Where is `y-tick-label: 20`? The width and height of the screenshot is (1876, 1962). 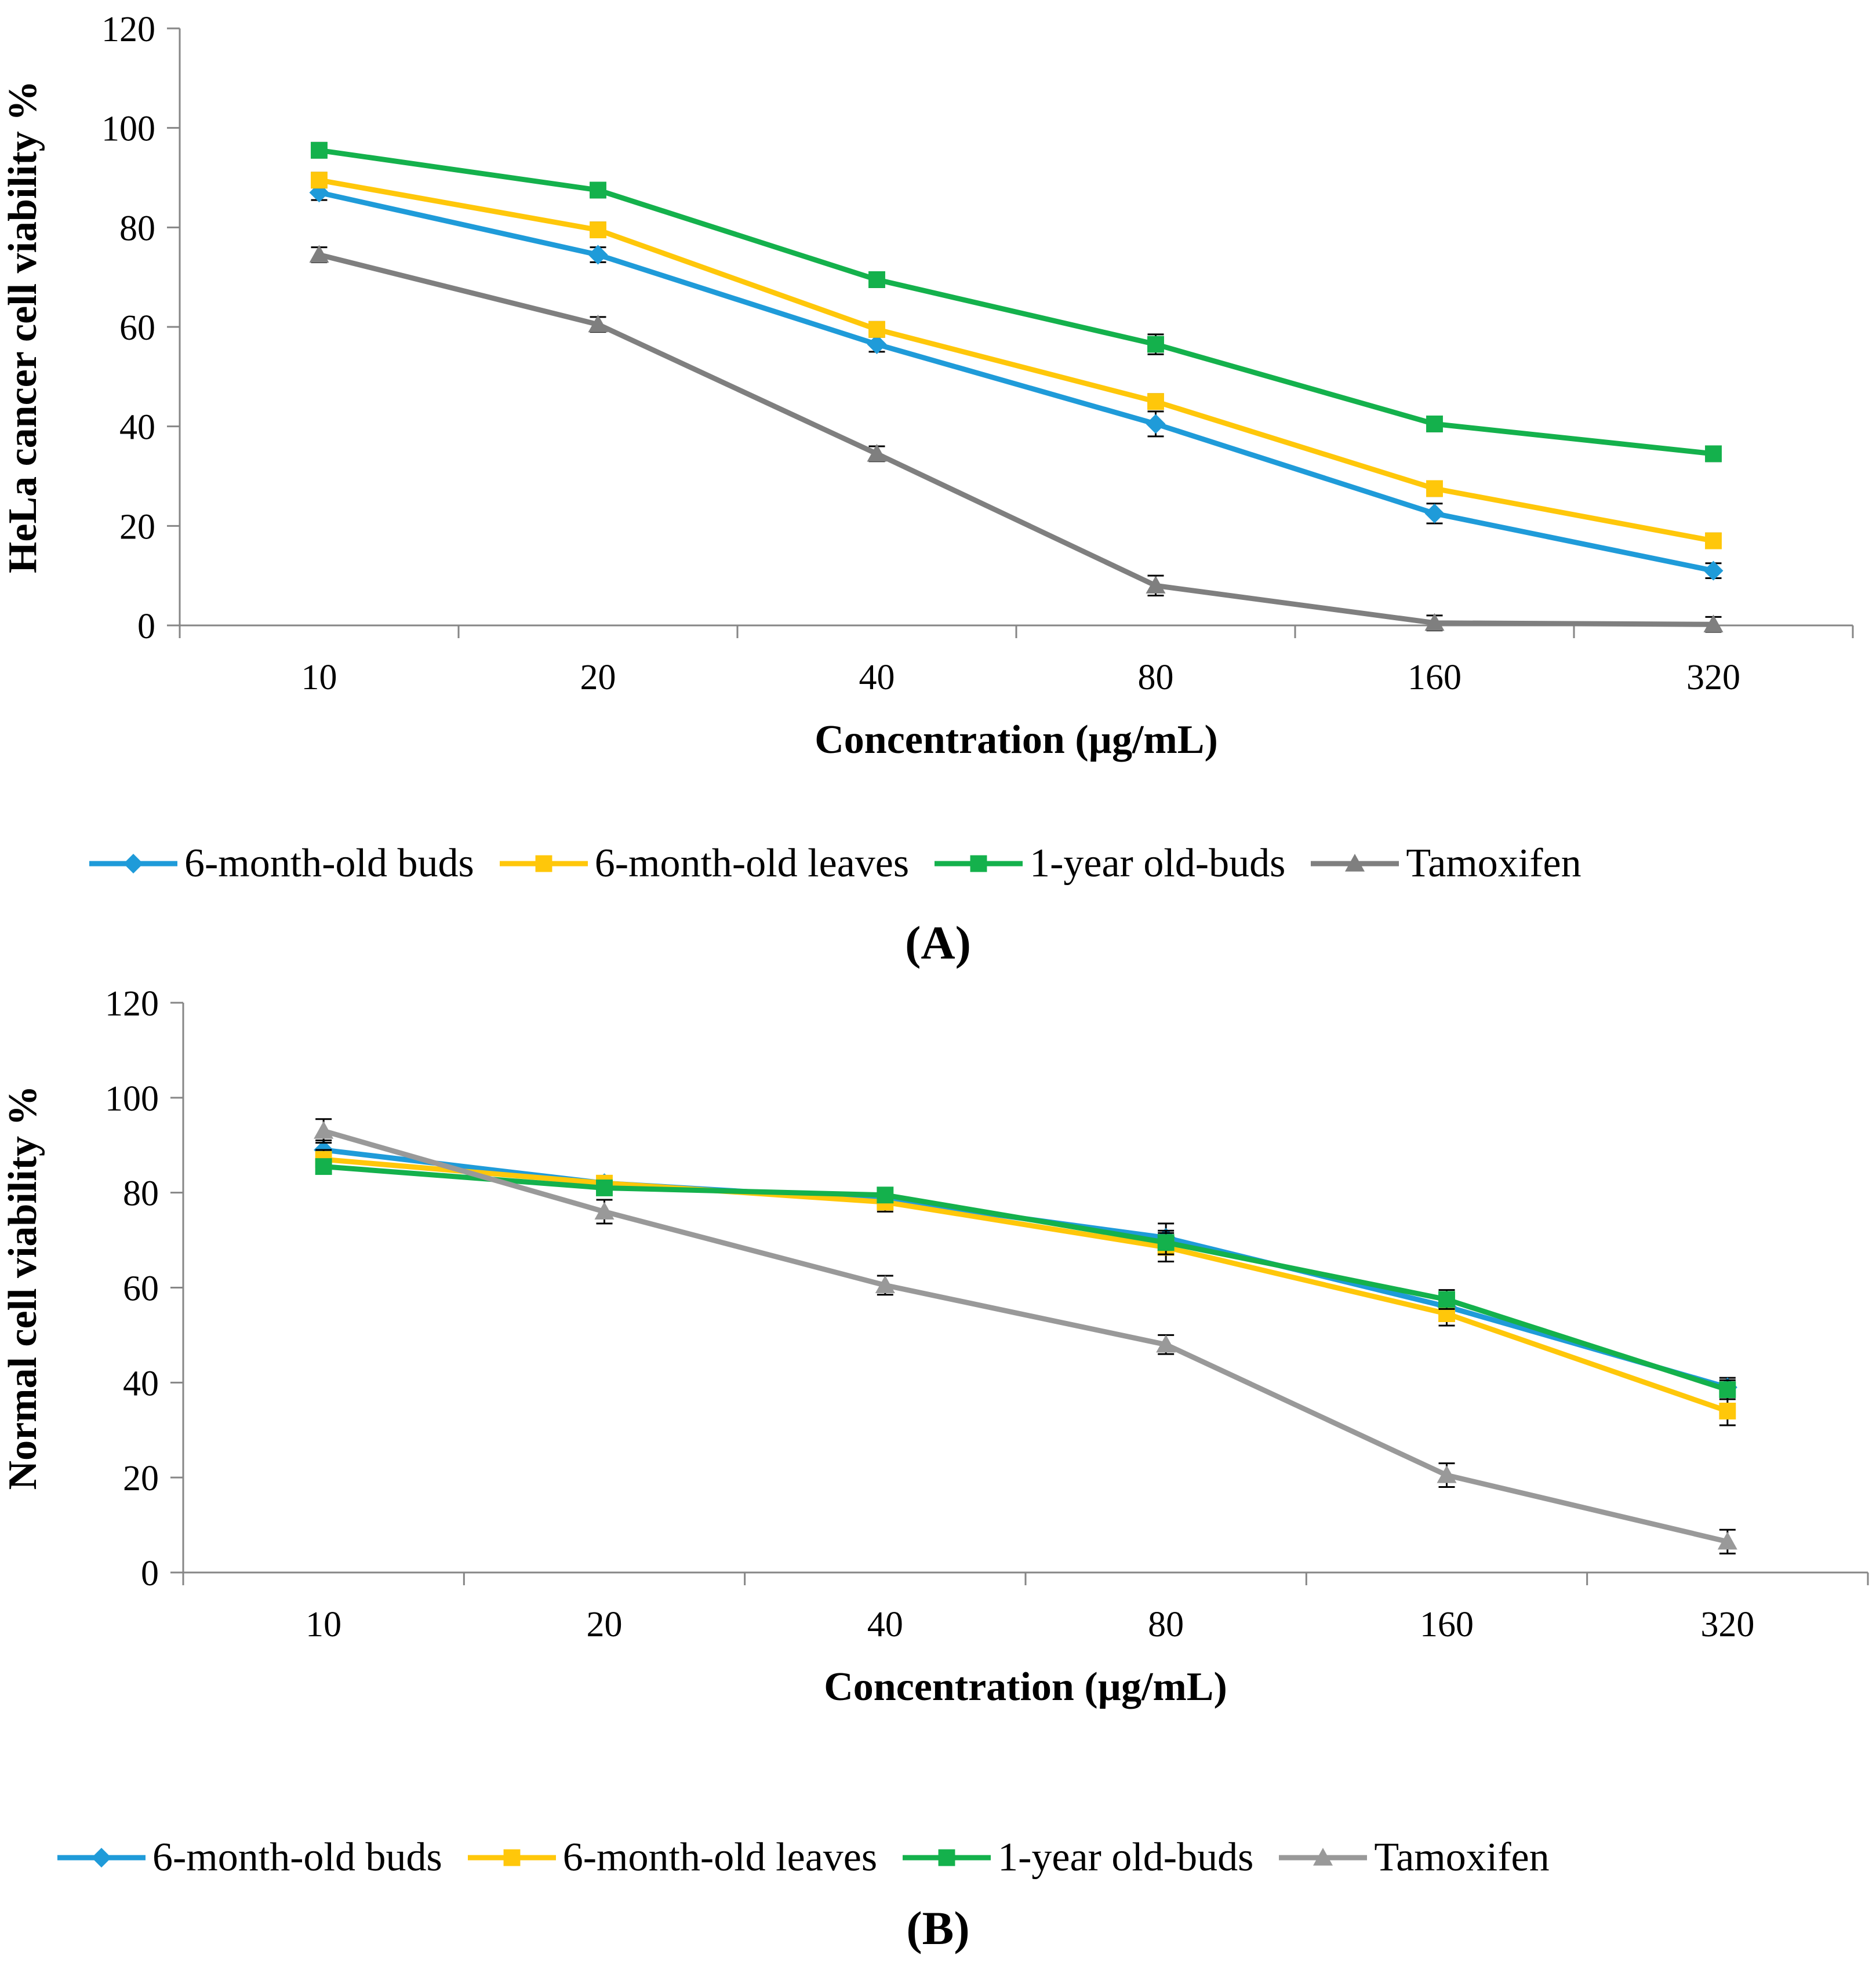
y-tick-label: 20 is located at coordinates (141, 1478).